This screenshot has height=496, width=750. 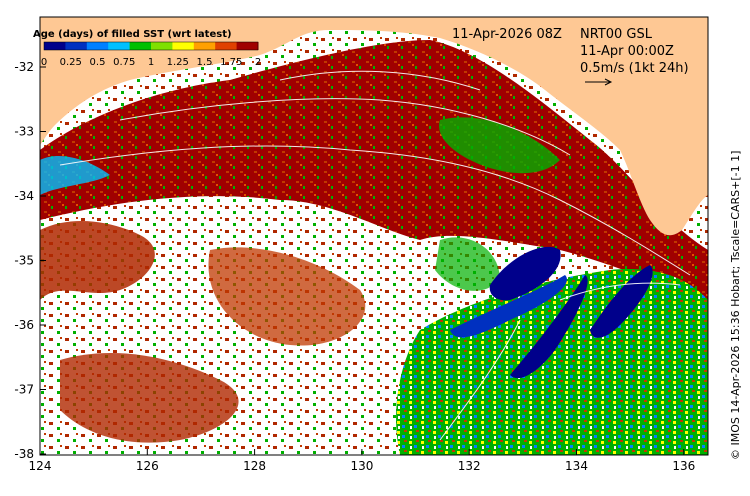 I want to click on colorbar-tick-label: 2, so click(x=258, y=62).